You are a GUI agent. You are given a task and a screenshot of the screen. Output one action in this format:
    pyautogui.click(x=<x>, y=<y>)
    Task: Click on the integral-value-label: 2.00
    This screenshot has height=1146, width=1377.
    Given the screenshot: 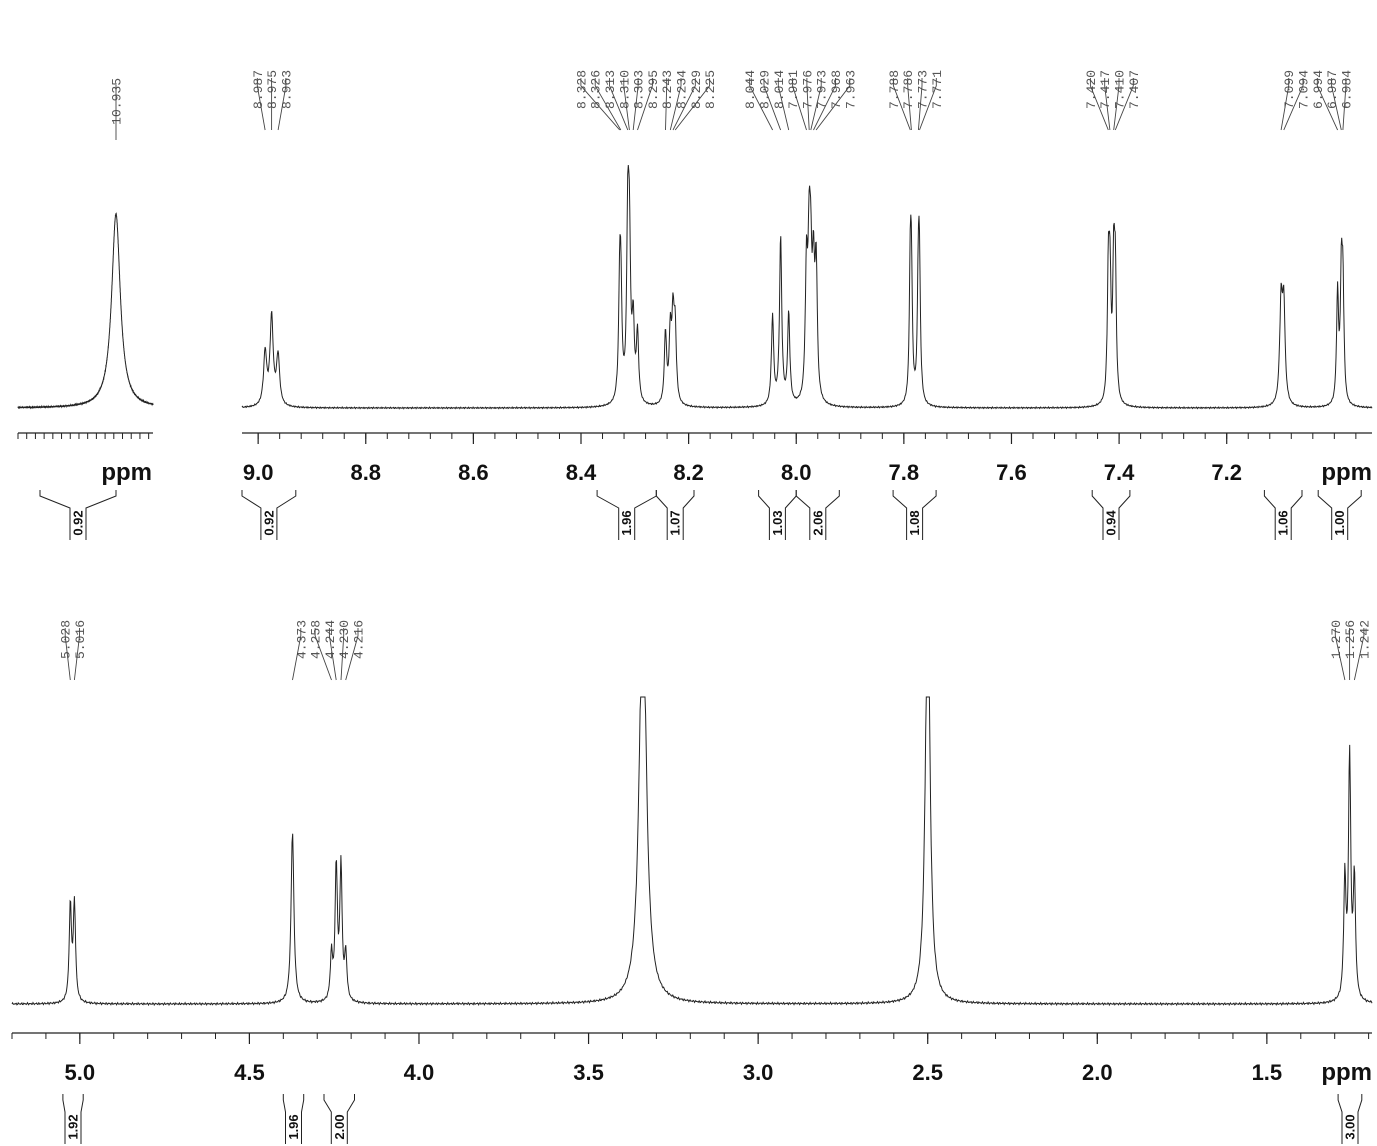 What is the action you would take?
    pyautogui.click(x=339, y=1126)
    